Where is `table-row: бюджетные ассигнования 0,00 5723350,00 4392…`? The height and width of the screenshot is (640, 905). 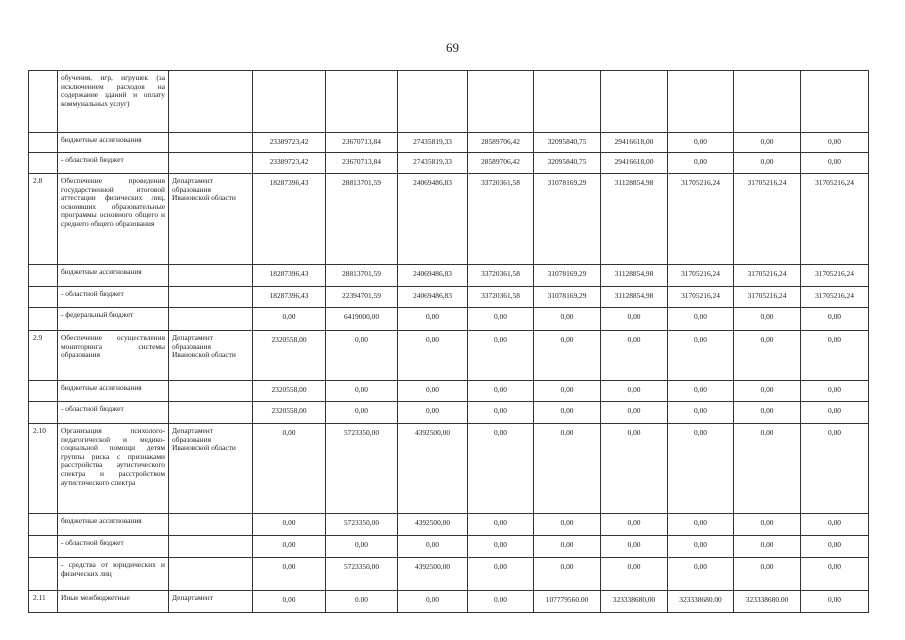 table-row: бюджетные ассигнования 0,00 5723350,00 4392… is located at coordinates (448, 524).